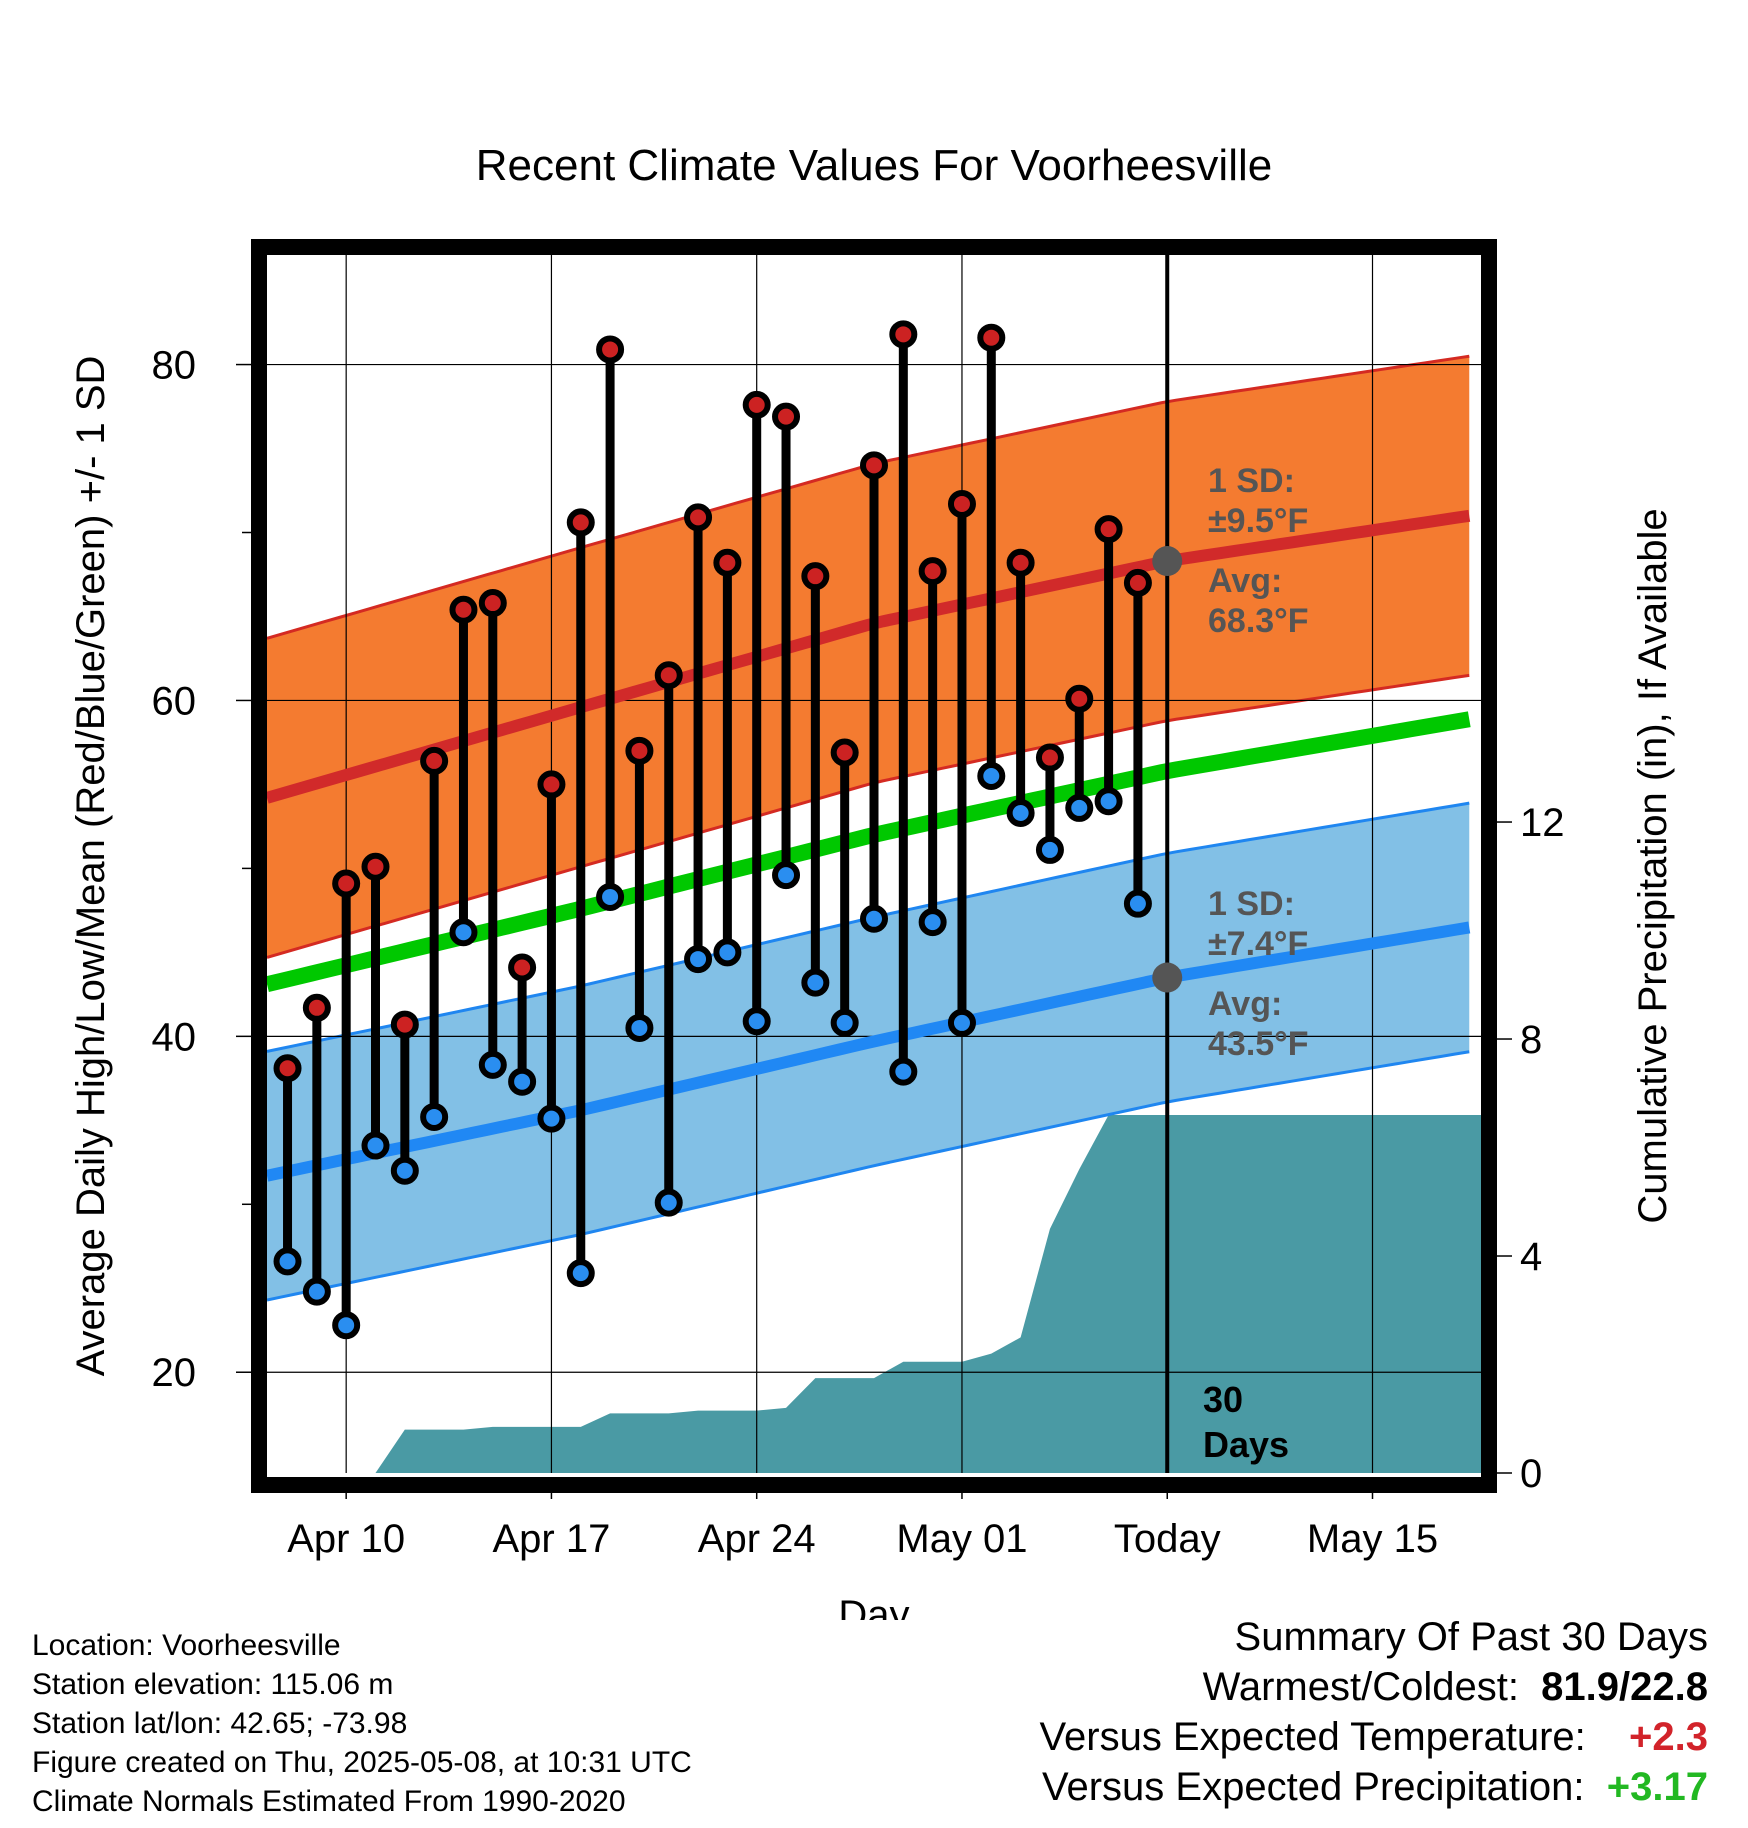  Describe the element at coordinates (329, 1801) in the screenshot. I see `normals-text: Climate Normals Estimated From 1990-2020` at that location.